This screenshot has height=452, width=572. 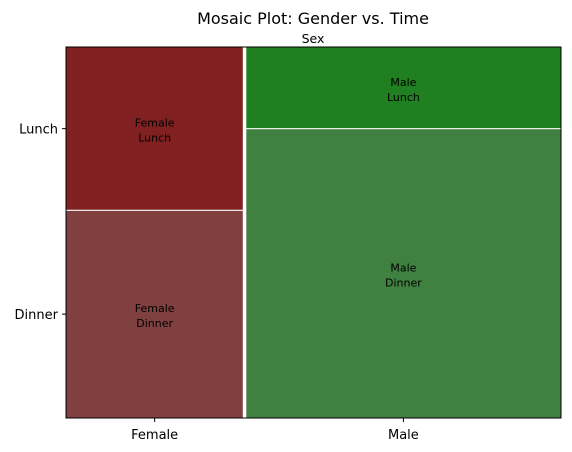 I want to click on mosaic-cell-female-lunch, so click(x=154, y=128).